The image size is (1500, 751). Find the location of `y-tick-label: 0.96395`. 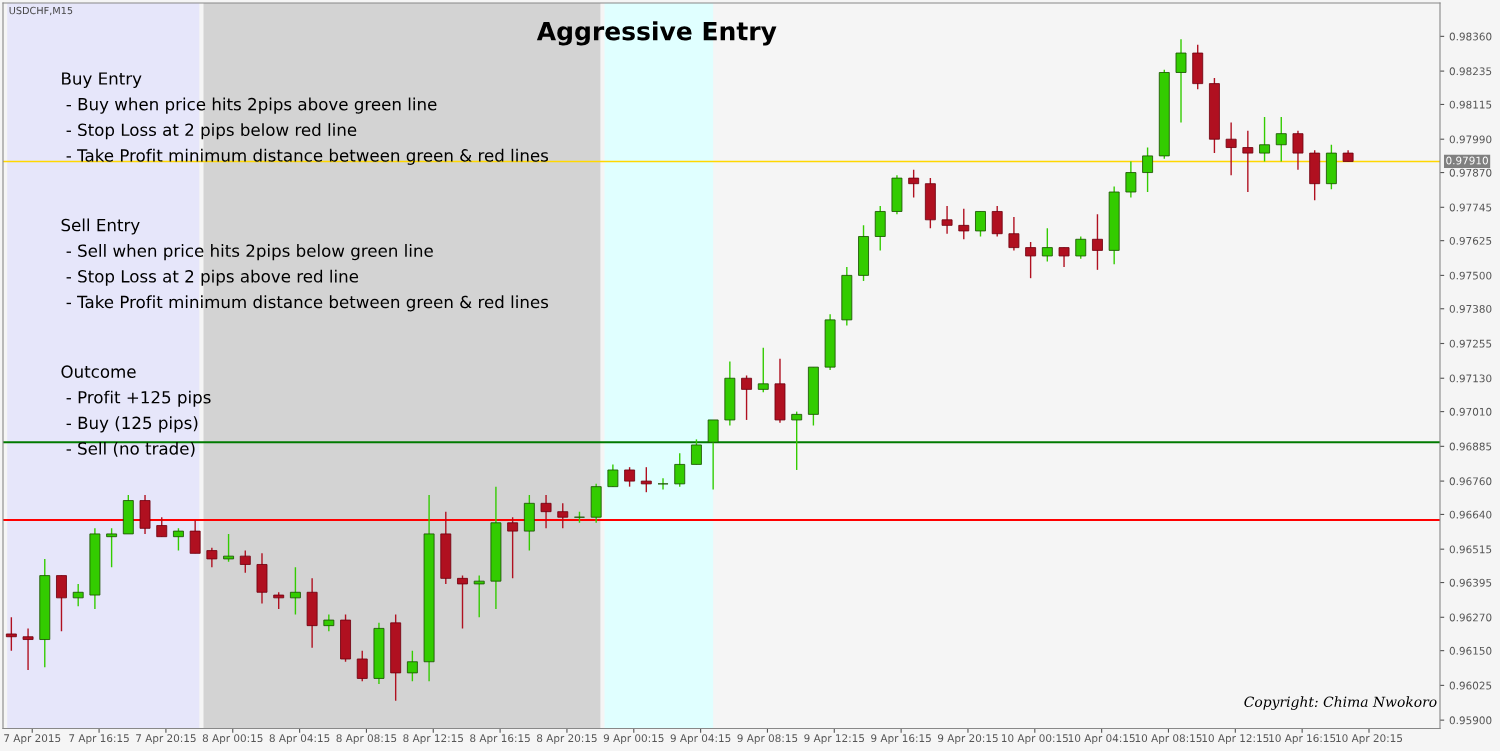

y-tick-label: 0.96395 is located at coordinates (1470, 582).